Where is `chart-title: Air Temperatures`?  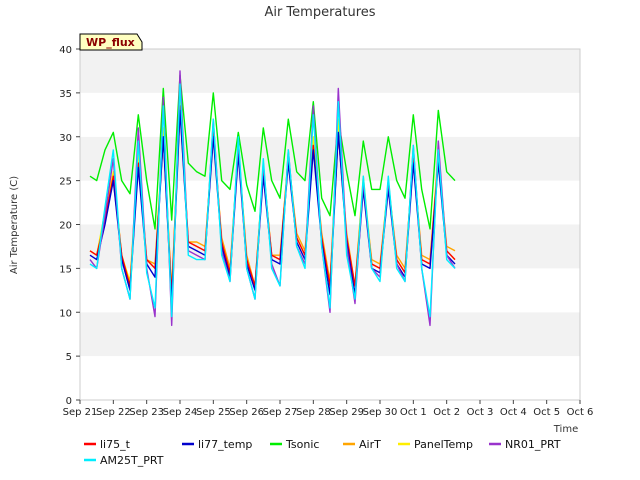 chart-title: Air Temperatures is located at coordinates (319, 12).